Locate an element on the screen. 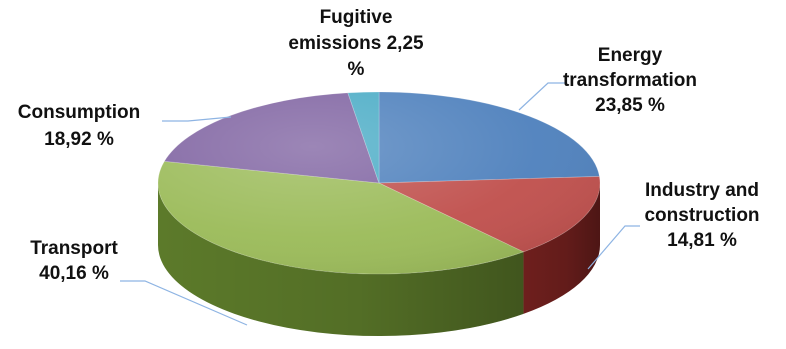 This screenshot has height=349, width=786. slice-label-1: Industry and construction 14,81 % is located at coordinates (701, 215).